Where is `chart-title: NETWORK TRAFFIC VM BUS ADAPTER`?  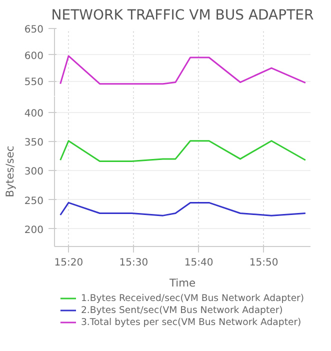 chart-title: NETWORK TRAFFIC VM BUS ADAPTER is located at coordinates (182, 16).